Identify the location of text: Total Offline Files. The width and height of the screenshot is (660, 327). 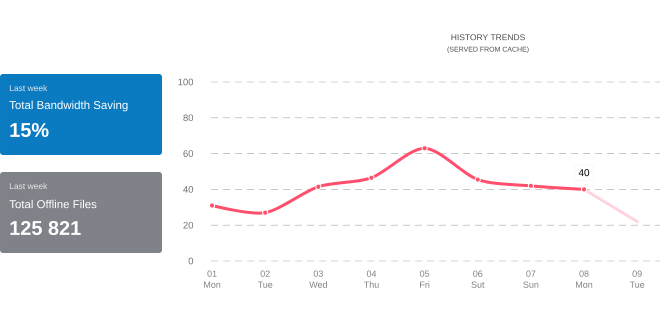
(52, 204).